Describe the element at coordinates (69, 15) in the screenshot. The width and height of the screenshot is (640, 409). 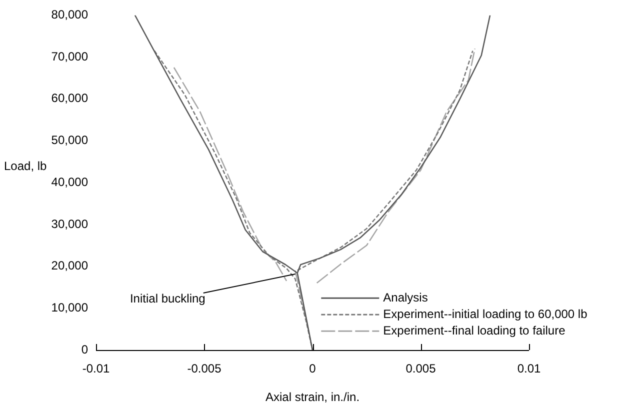
I see `y-tick-label: 80,000` at that location.